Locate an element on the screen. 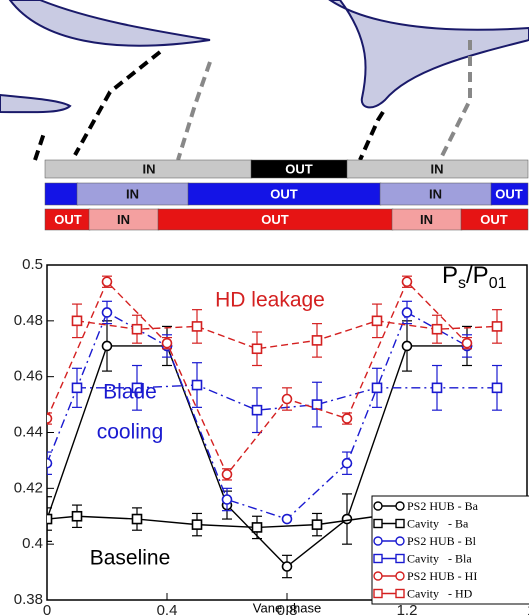 Image resolution: width=529 pixels, height=616 pixels. x-tick-label: 0 is located at coordinates (47, 609).